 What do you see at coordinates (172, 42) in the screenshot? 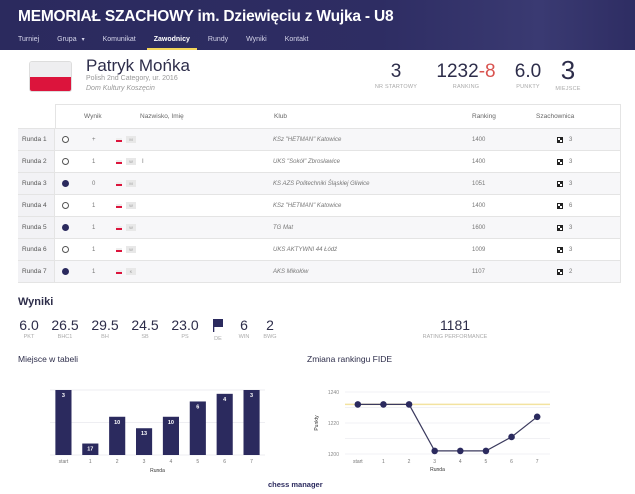
I see `nav-zawodnicy: Zawodnicy` at bounding box center [172, 42].